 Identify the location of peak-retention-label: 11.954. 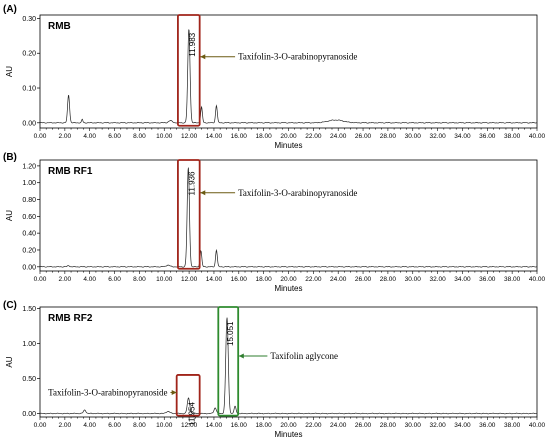
(192, 414).